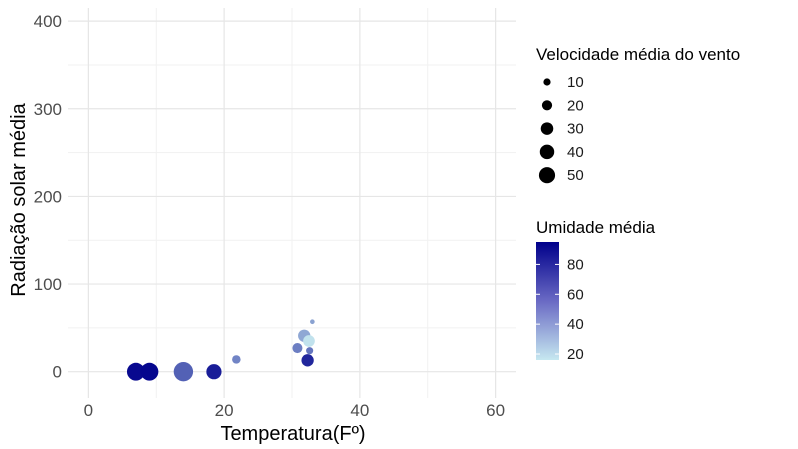  What do you see at coordinates (48, 21) in the screenshot?
I see `y-tick-label: 400` at bounding box center [48, 21].